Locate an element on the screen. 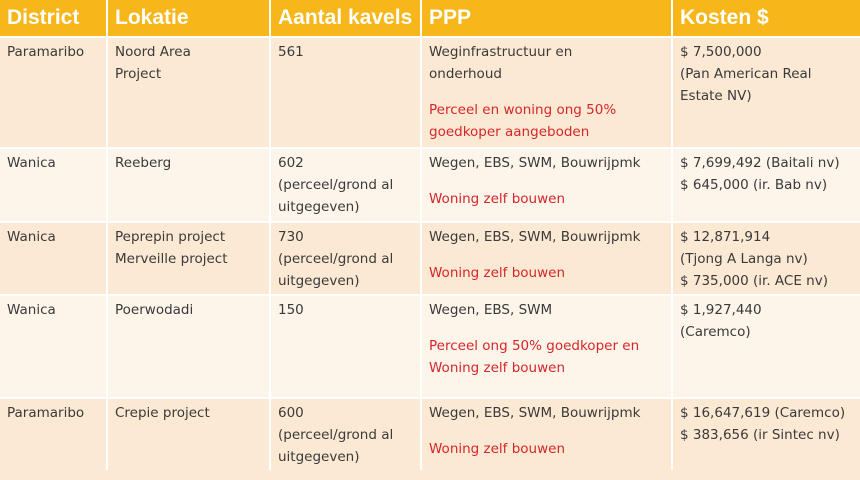 Image resolution: width=860 pixels, height=480 pixels. kosten-line: $ 735,000 (ir. ACE nv) is located at coordinates (754, 281).